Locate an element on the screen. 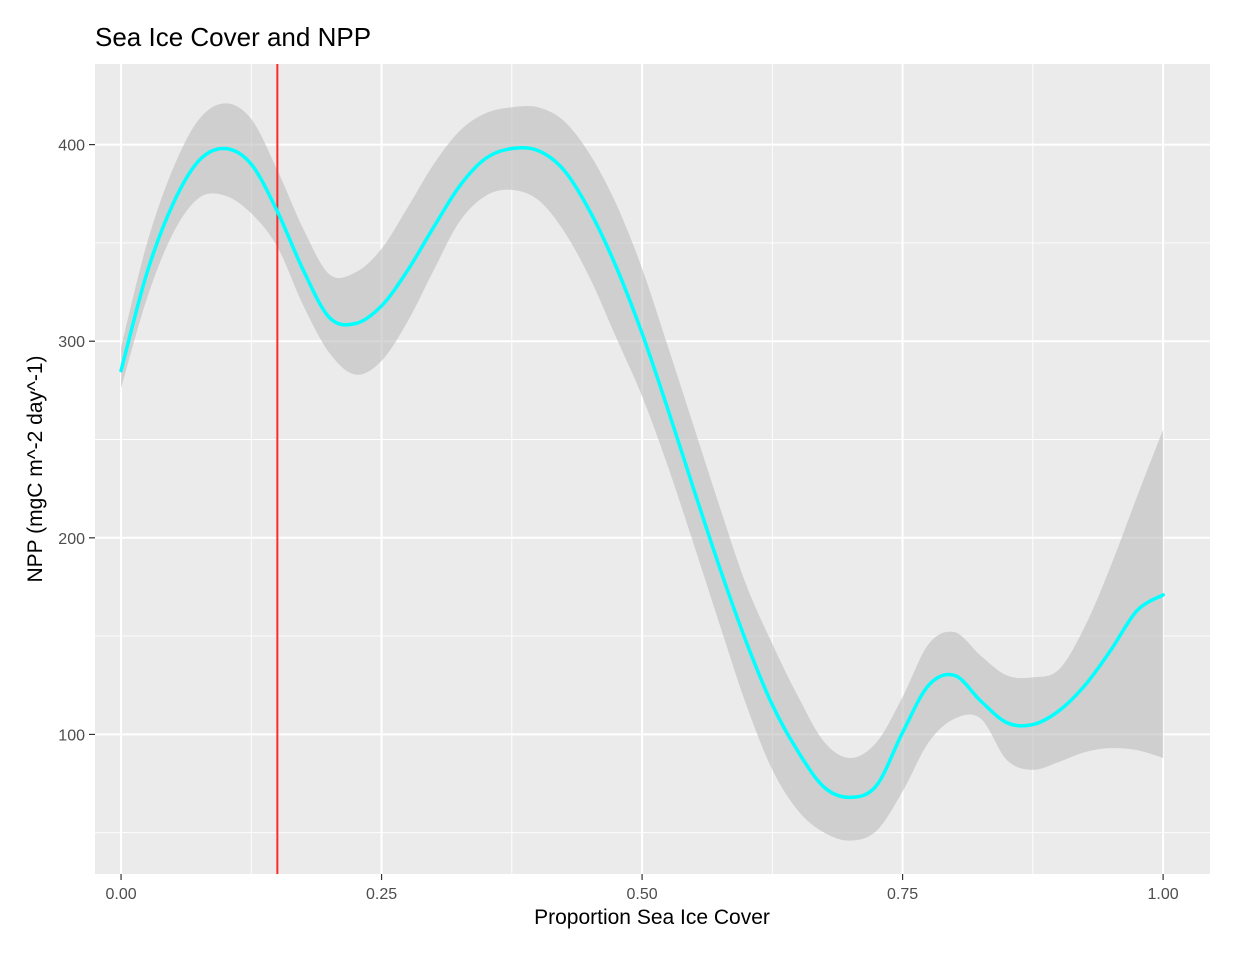  y-axis-title: NPP (mgC m^-2 day^-1) is located at coordinates (35, 468).